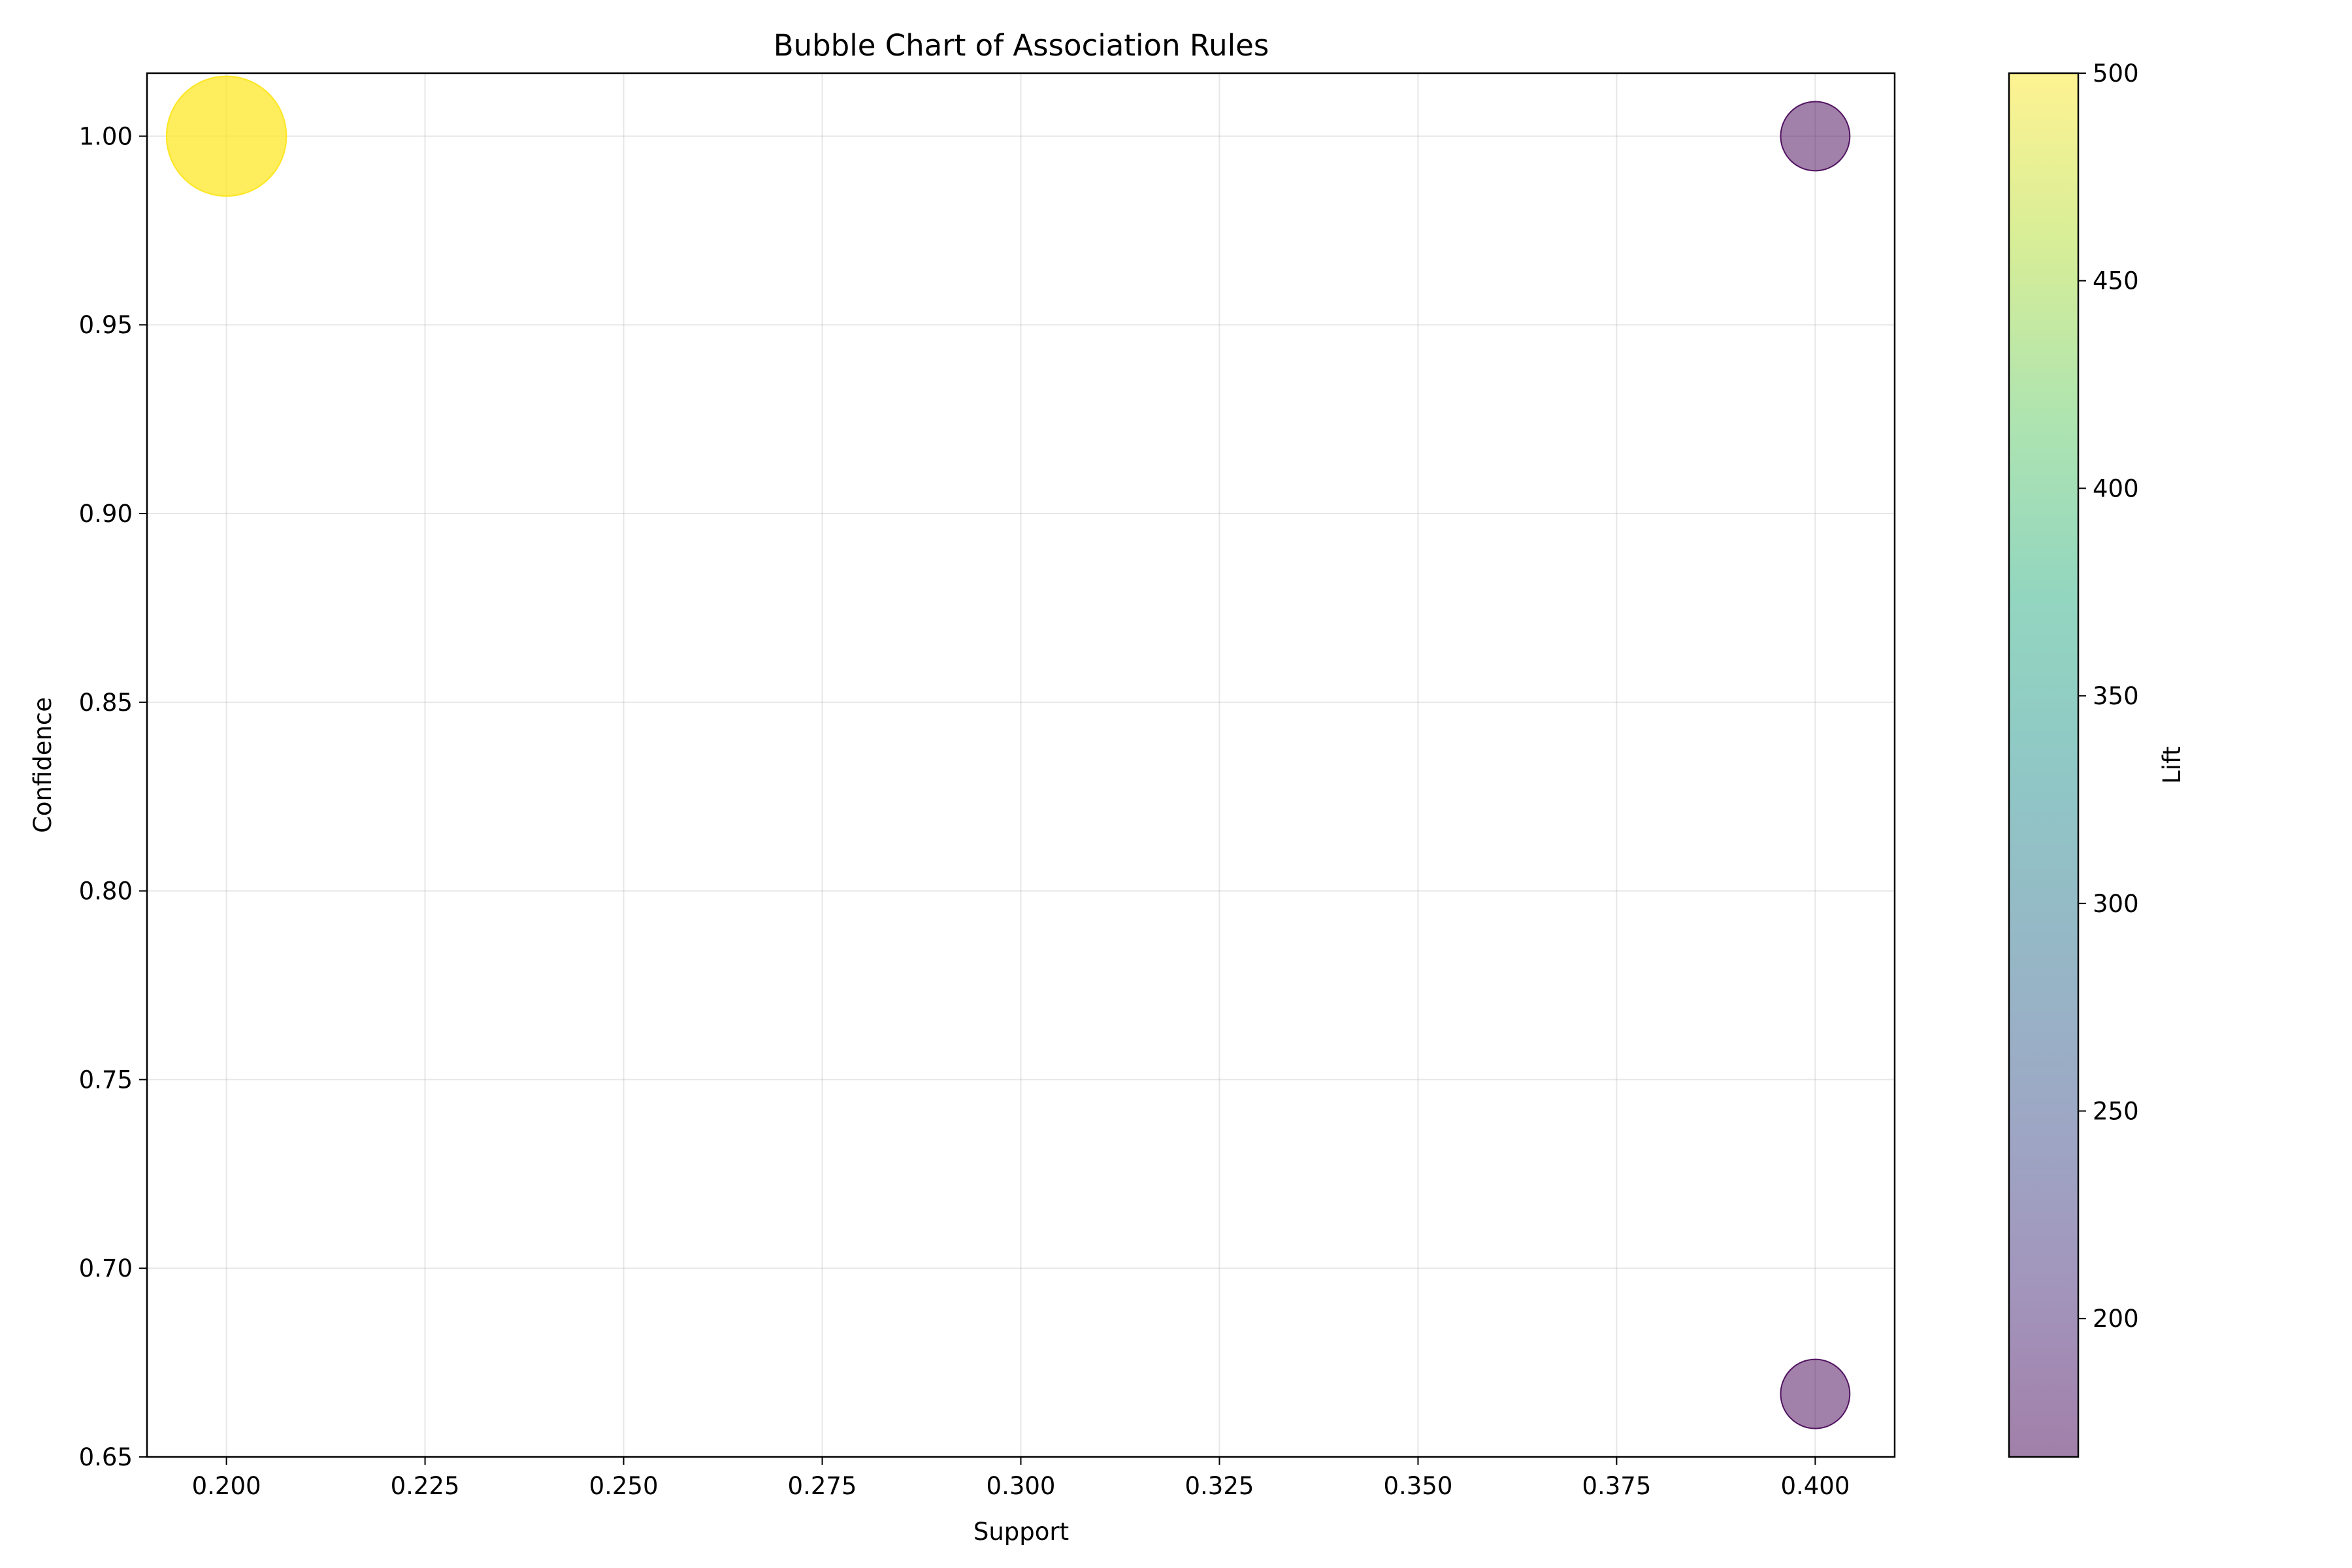 This screenshot has width=2352, height=1568. What do you see at coordinates (106, 1457) in the screenshot?
I see `y-tick-label: 0.65` at bounding box center [106, 1457].